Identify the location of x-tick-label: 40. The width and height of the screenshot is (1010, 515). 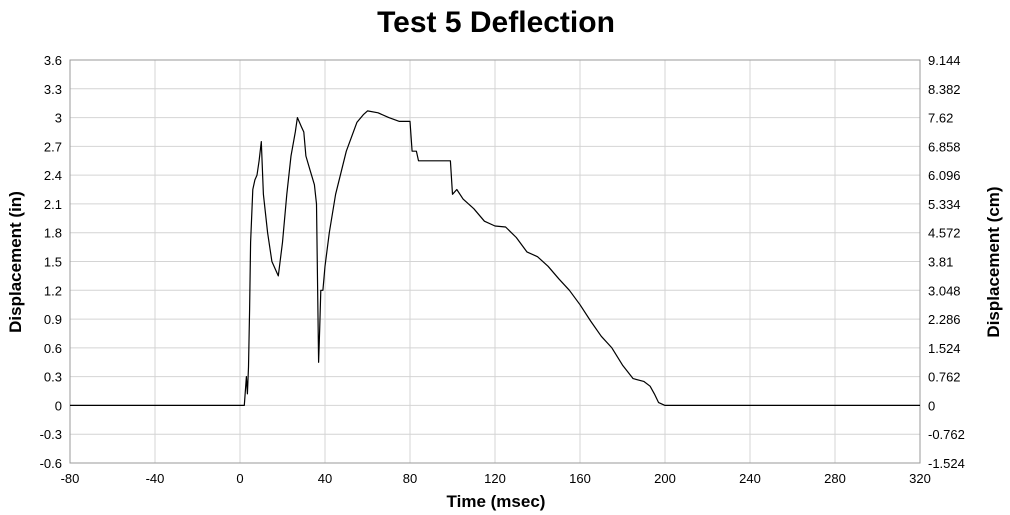
(325, 478).